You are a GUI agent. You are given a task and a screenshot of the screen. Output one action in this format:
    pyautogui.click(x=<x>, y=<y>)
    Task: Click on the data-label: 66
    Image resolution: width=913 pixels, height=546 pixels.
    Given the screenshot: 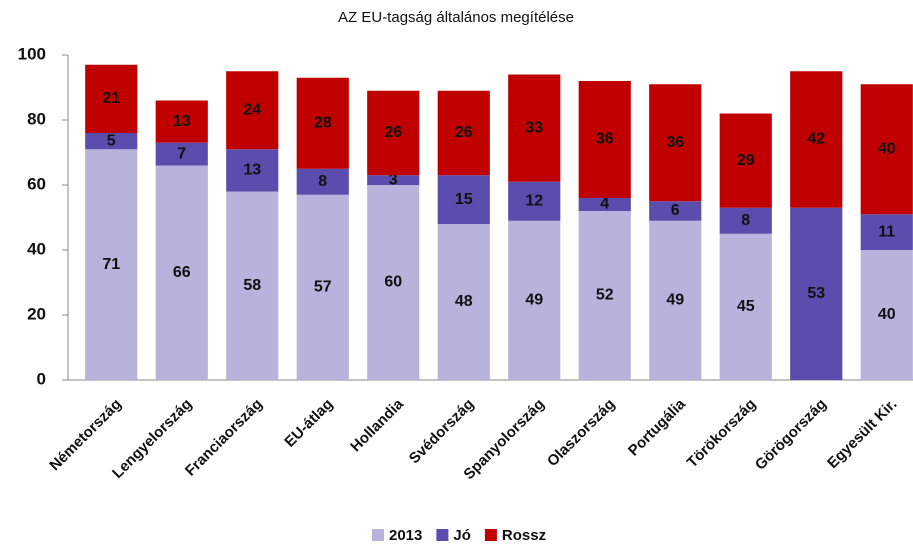 What is the action you would take?
    pyautogui.click(x=182, y=272)
    